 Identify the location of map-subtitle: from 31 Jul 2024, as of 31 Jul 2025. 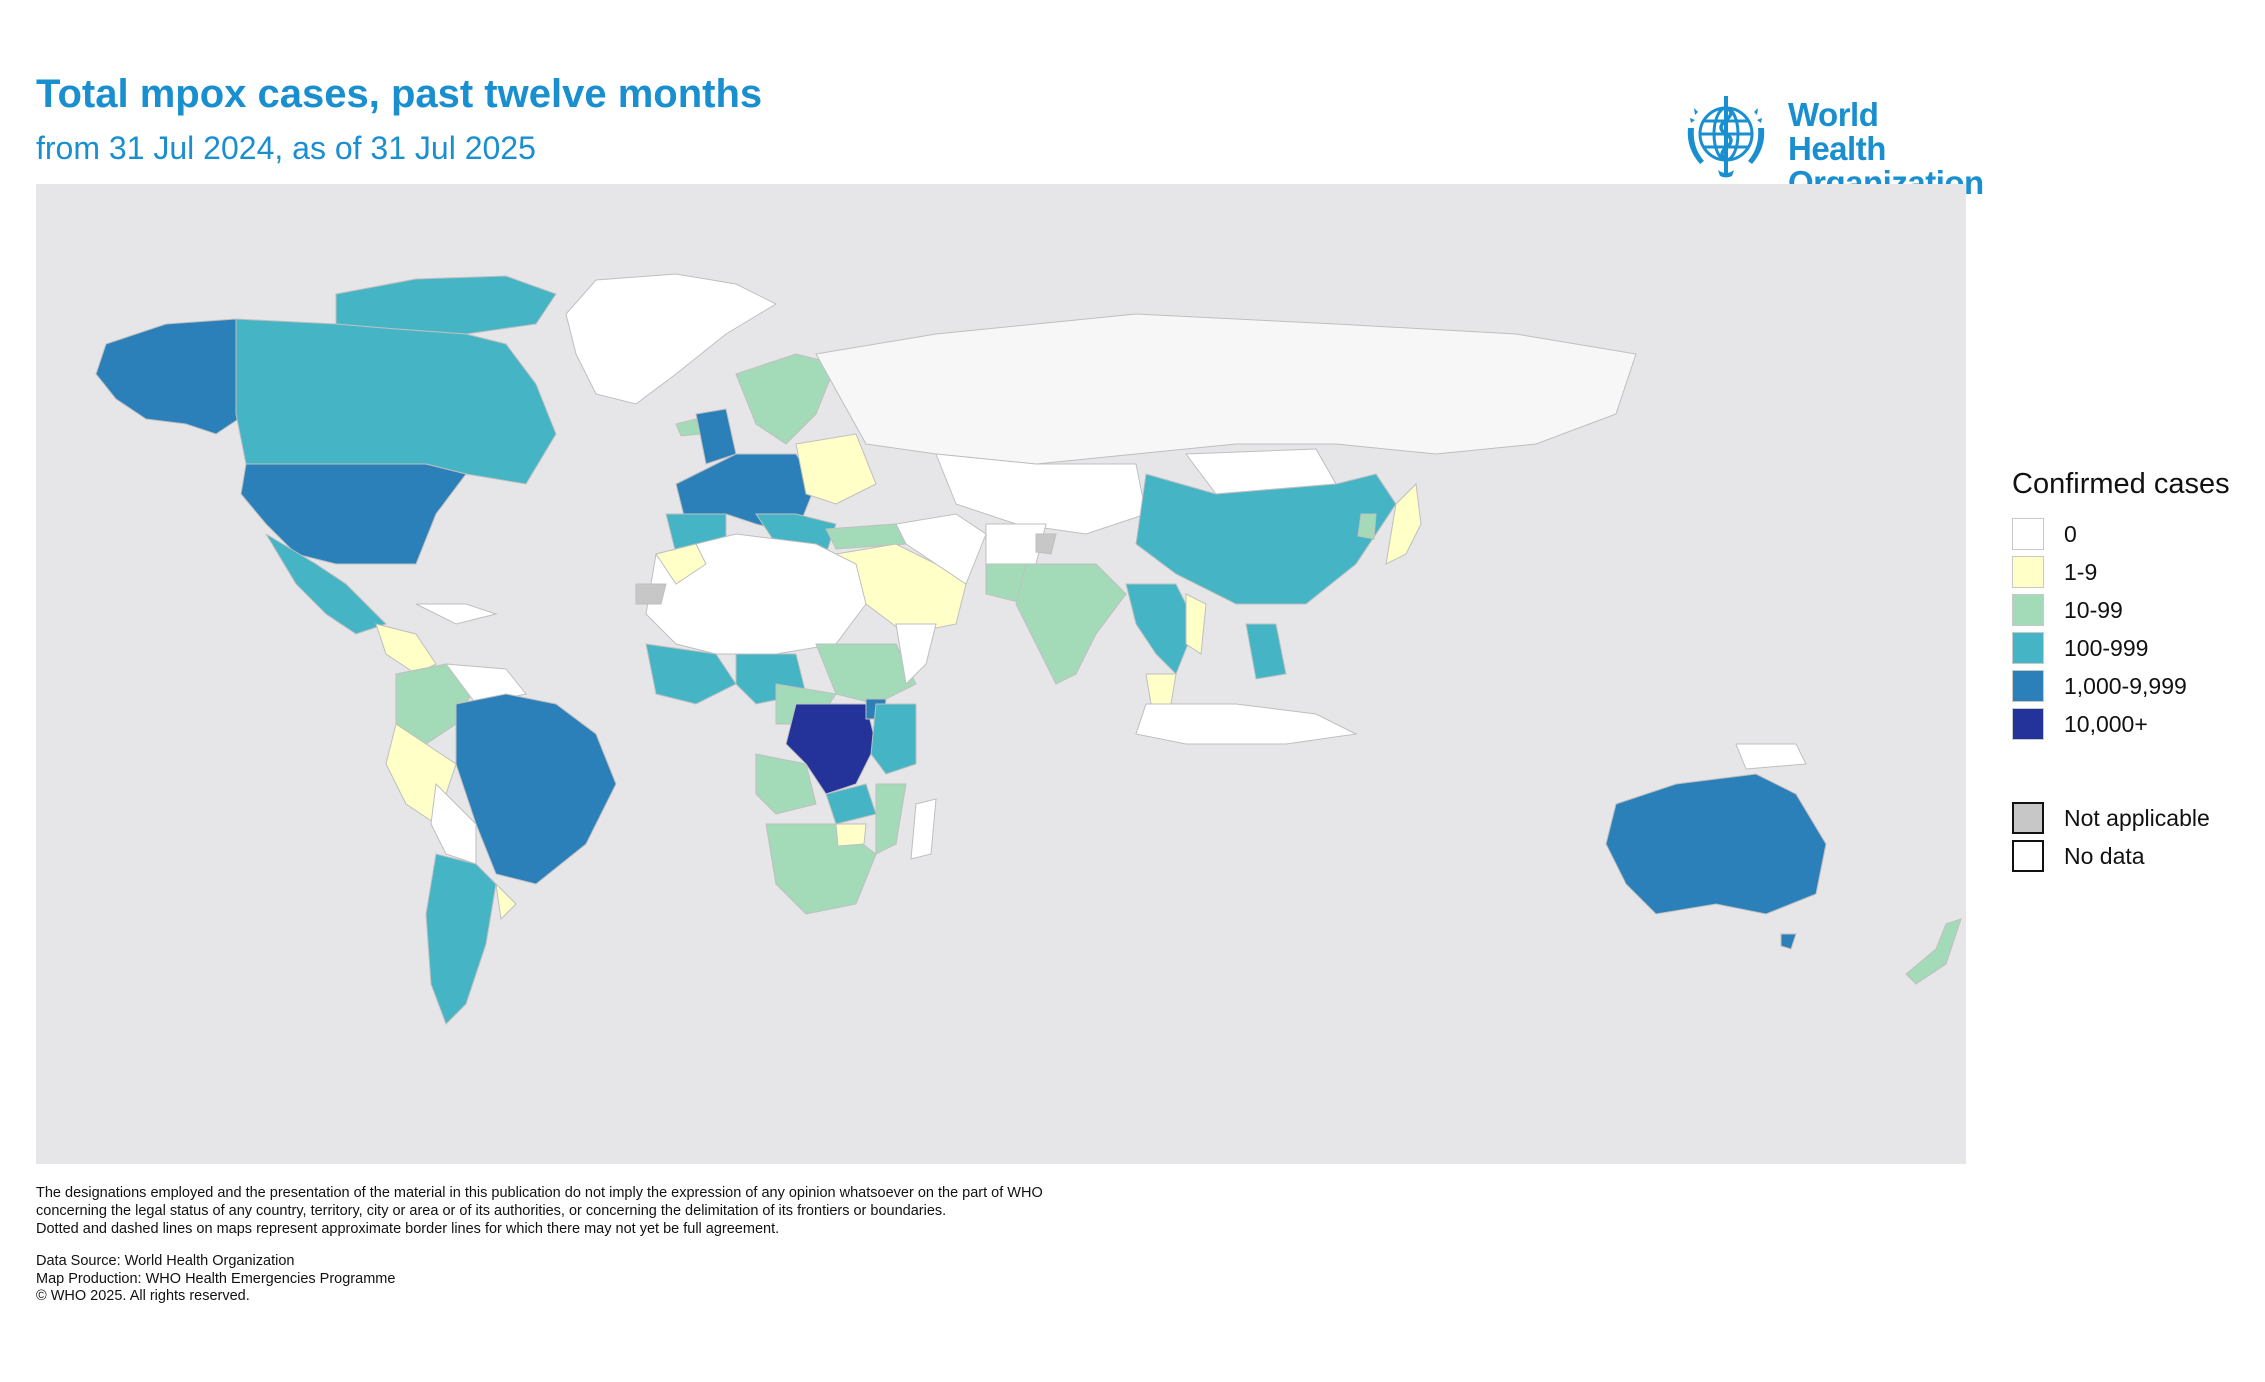
(286, 148).